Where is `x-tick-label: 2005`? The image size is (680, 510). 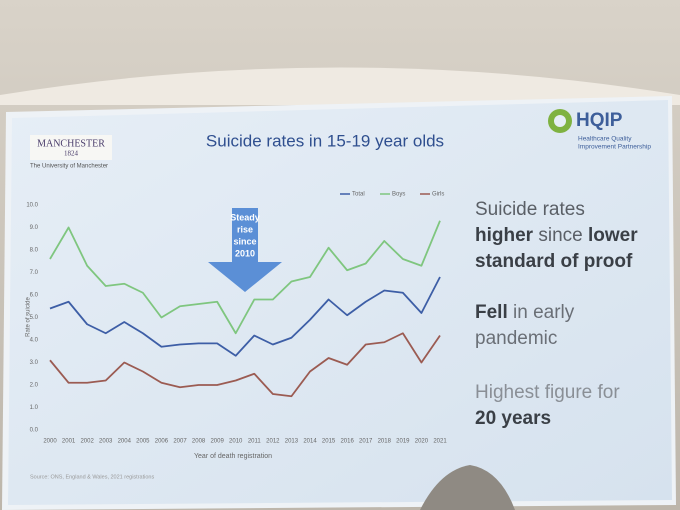
x-tick-label: 2005 is located at coordinates (143, 442).